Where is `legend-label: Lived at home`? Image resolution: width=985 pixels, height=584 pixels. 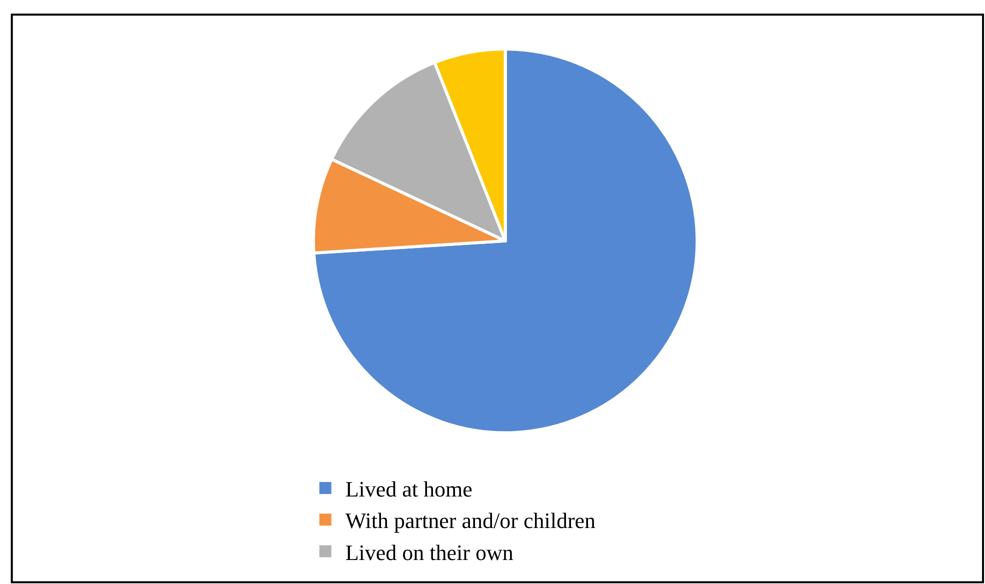 legend-label: Lived at home is located at coordinates (408, 489).